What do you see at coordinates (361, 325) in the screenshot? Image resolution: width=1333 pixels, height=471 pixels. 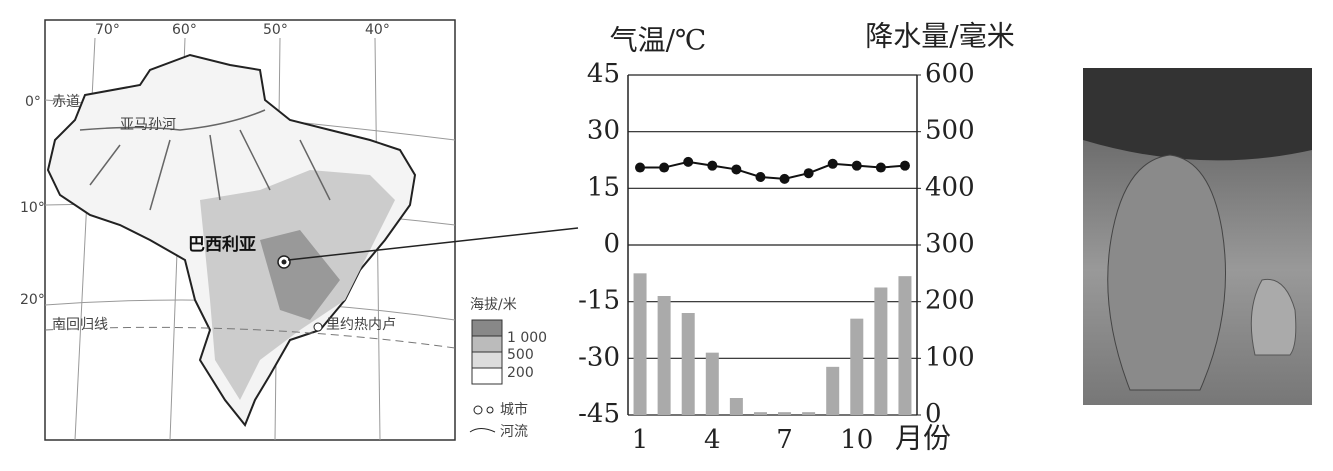 I see `city-label: 里约热内卢` at bounding box center [361, 325].